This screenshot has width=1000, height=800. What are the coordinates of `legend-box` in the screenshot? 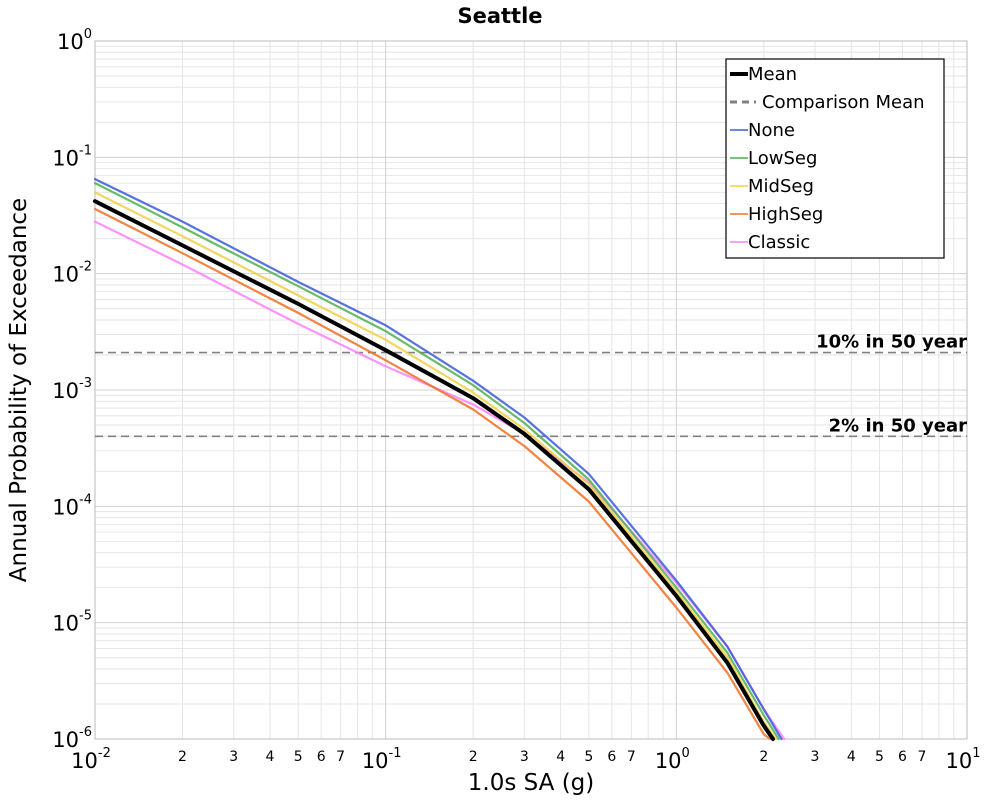 It's located at (835, 158).